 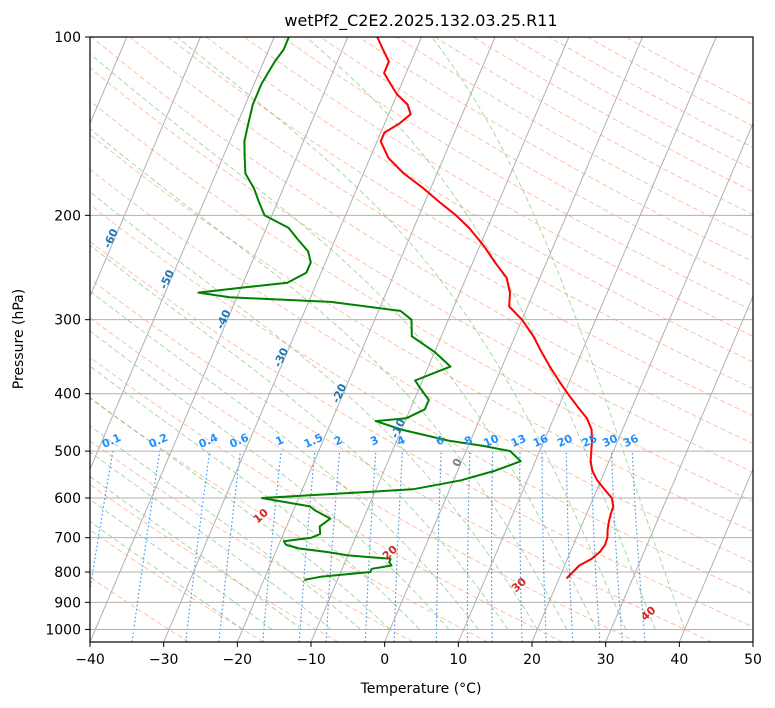 What do you see at coordinates (111, 441) in the screenshot?
I see `mixing-ratio-label: 0.1` at bounding box center [111, 441].